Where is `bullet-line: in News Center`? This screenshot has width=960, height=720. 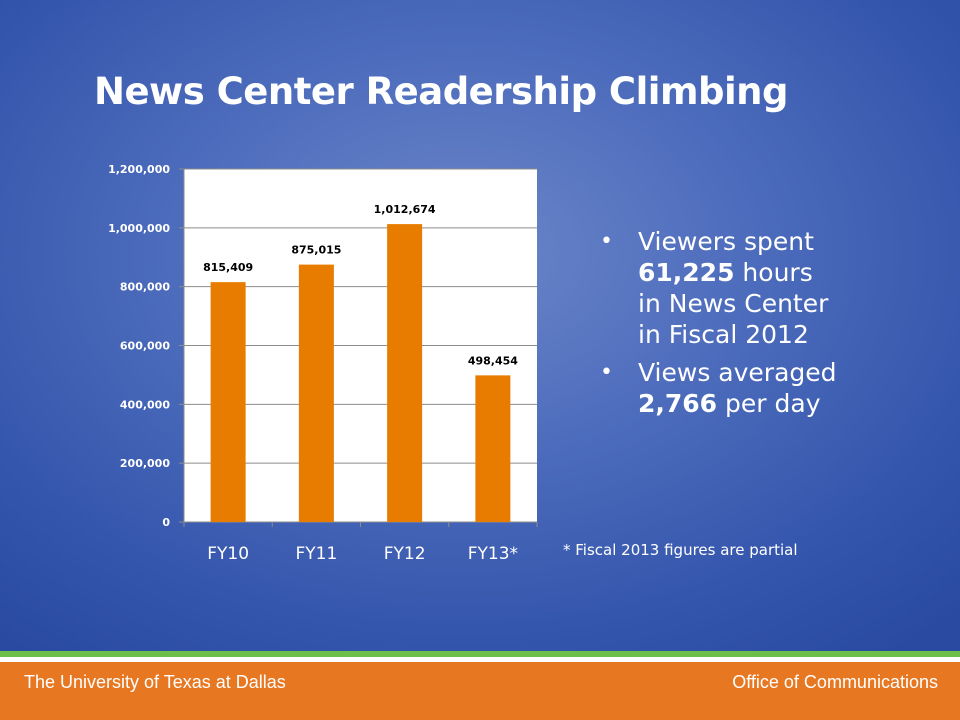
bullet-line: in News Center is located at coordinates (769, 303).